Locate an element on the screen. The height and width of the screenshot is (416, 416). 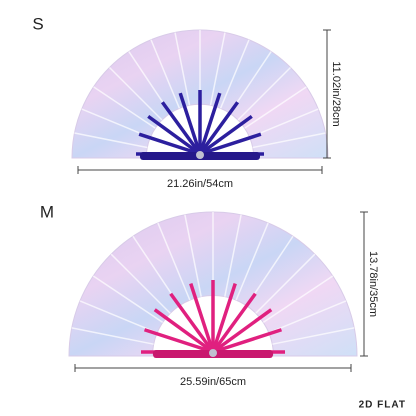
brand-logo: 2D FLAT is located at coordinates (382, 405).